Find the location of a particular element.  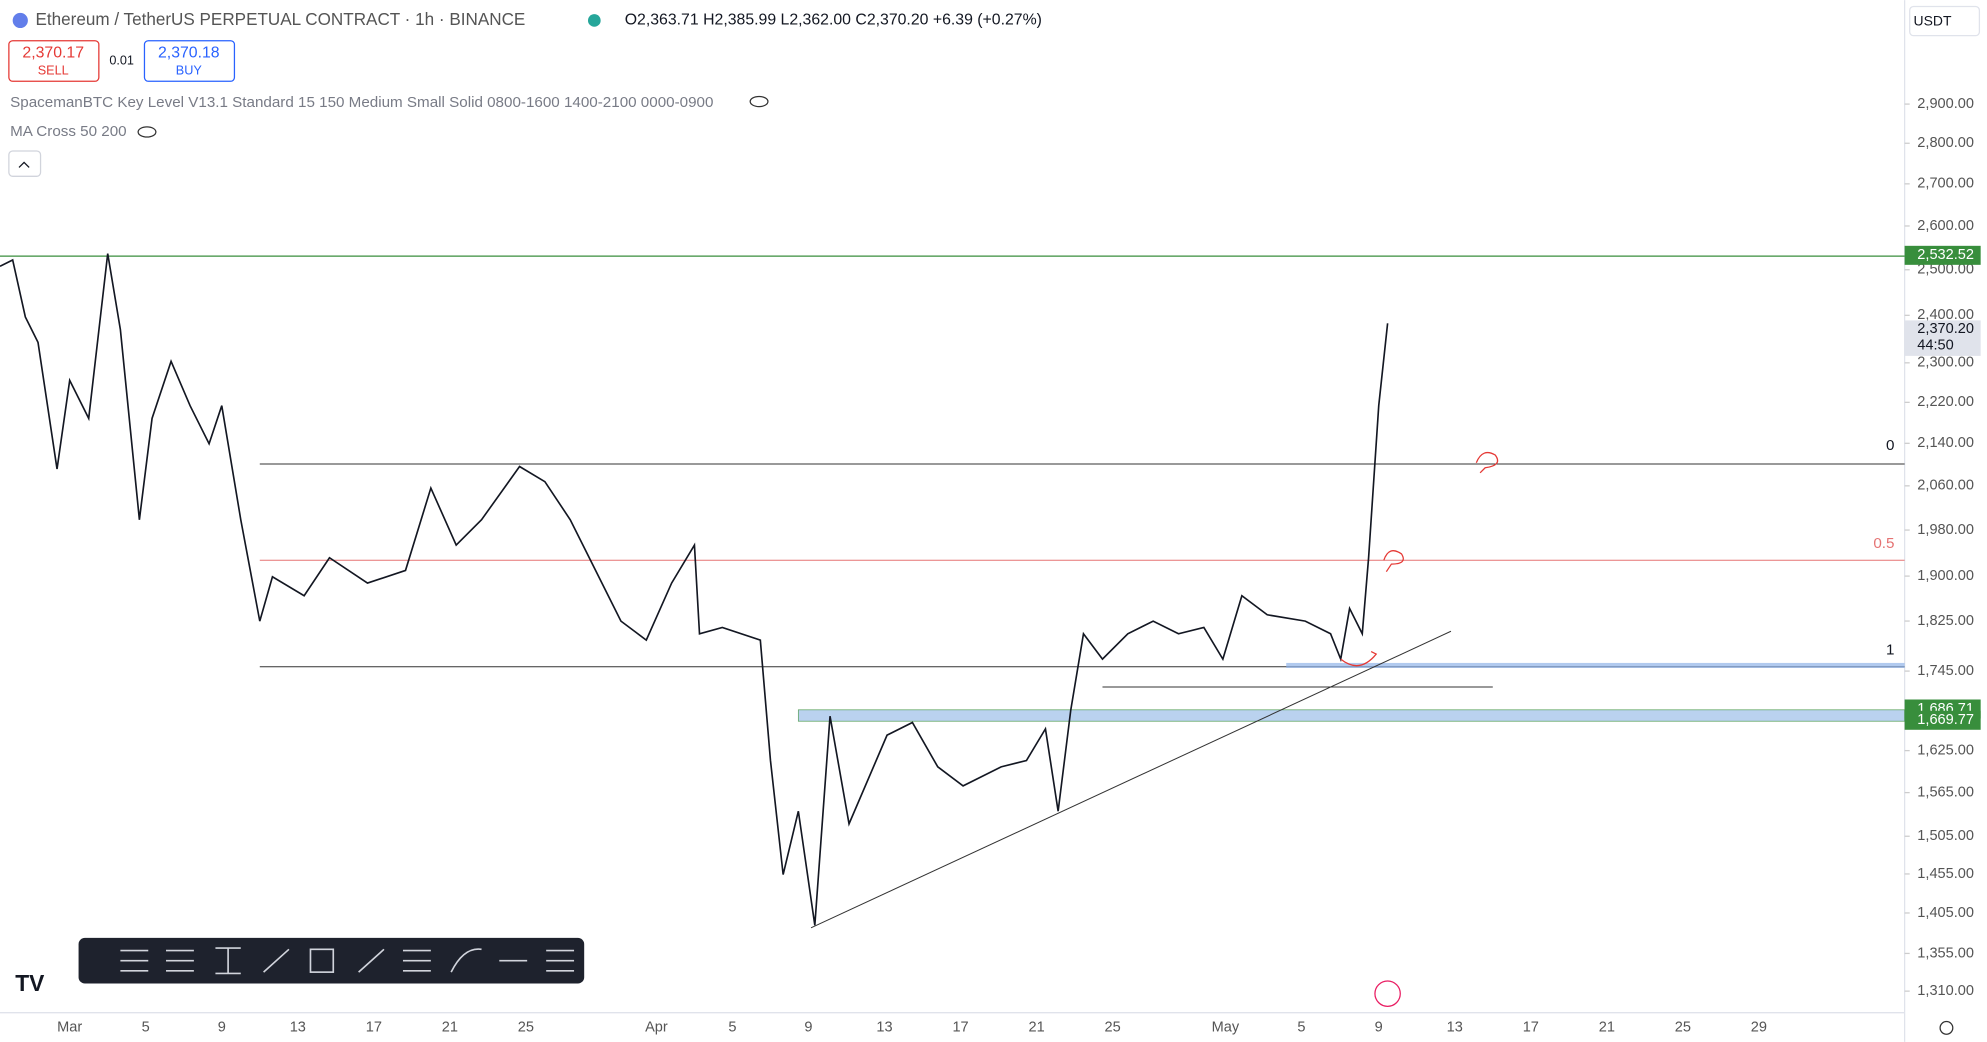

y-tick-label: 1,625.00 is located at coordinates (1945, 750).